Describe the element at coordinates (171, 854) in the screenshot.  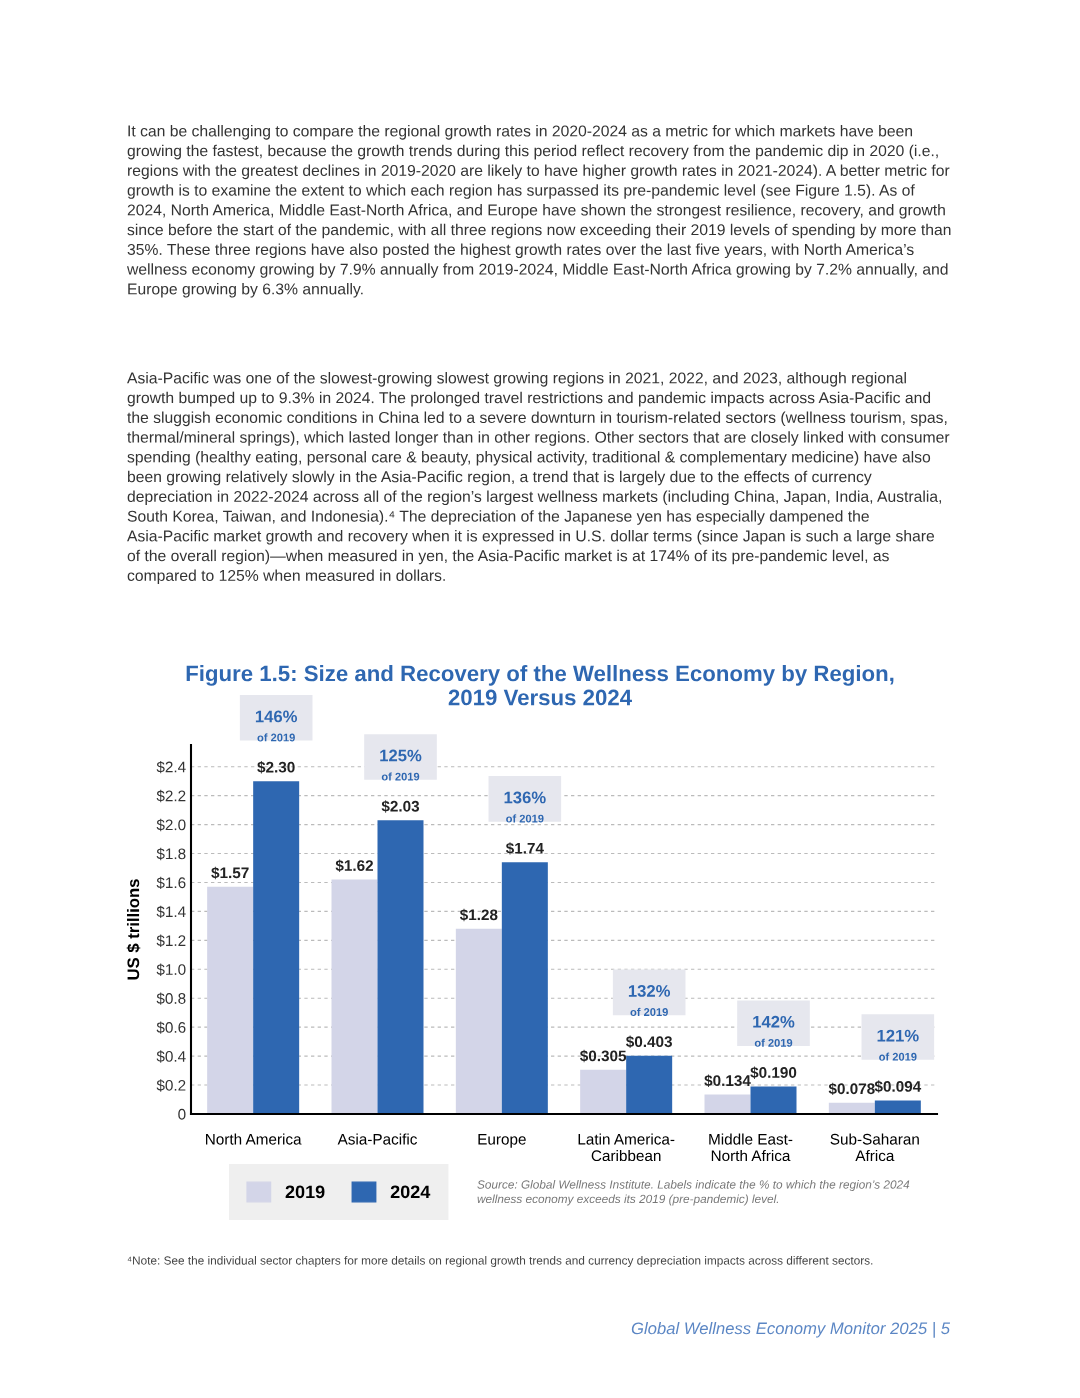
I see `y-tick-label: $1.8` at that location.